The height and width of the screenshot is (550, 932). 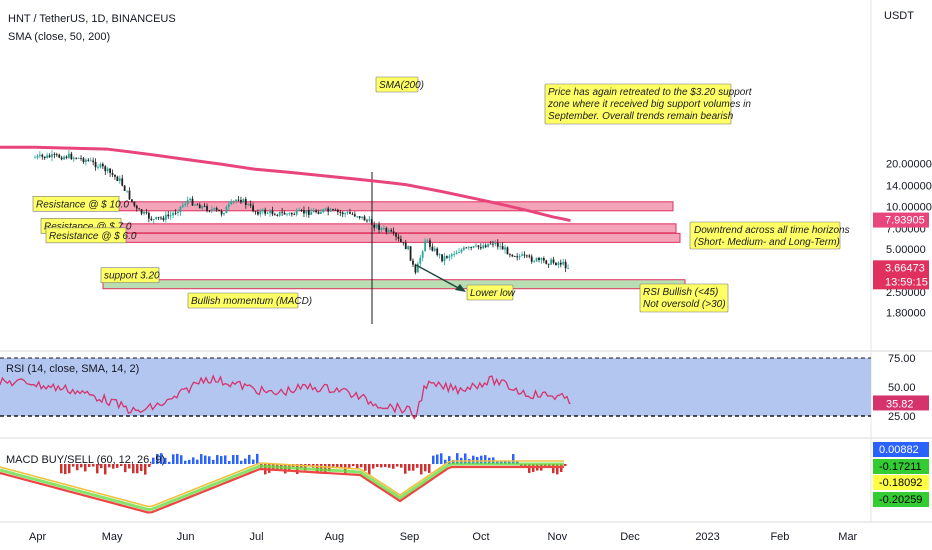 I want to click on price-badge-label: 7.93905, so click(x=905, y=221).